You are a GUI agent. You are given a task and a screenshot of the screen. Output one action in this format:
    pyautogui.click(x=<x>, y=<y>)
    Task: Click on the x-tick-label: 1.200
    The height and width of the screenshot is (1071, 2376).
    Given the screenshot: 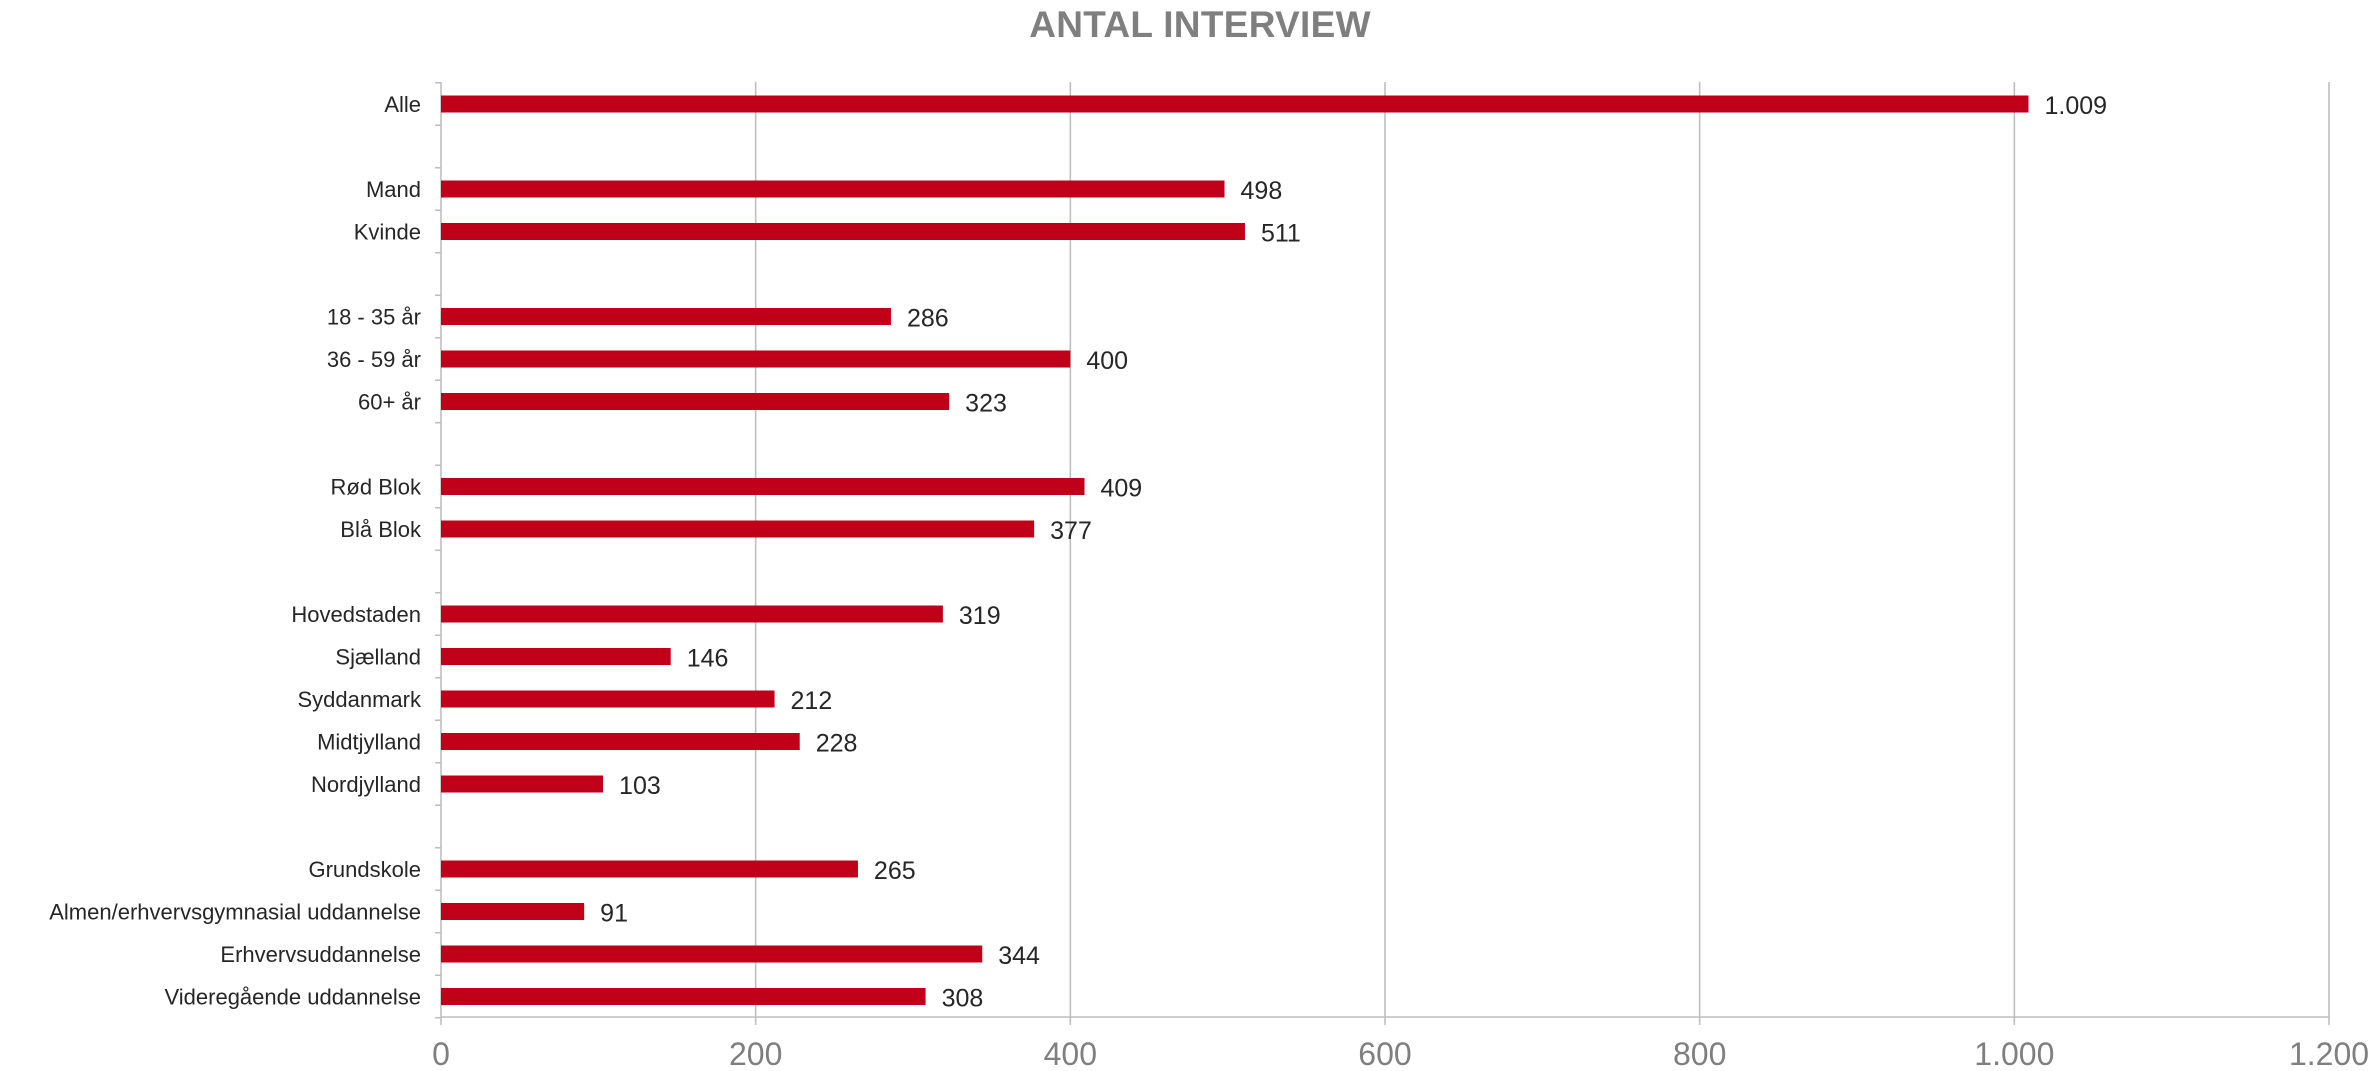 What is the action you would take?
    pyautogui.click(x=2329, y=1053)
    